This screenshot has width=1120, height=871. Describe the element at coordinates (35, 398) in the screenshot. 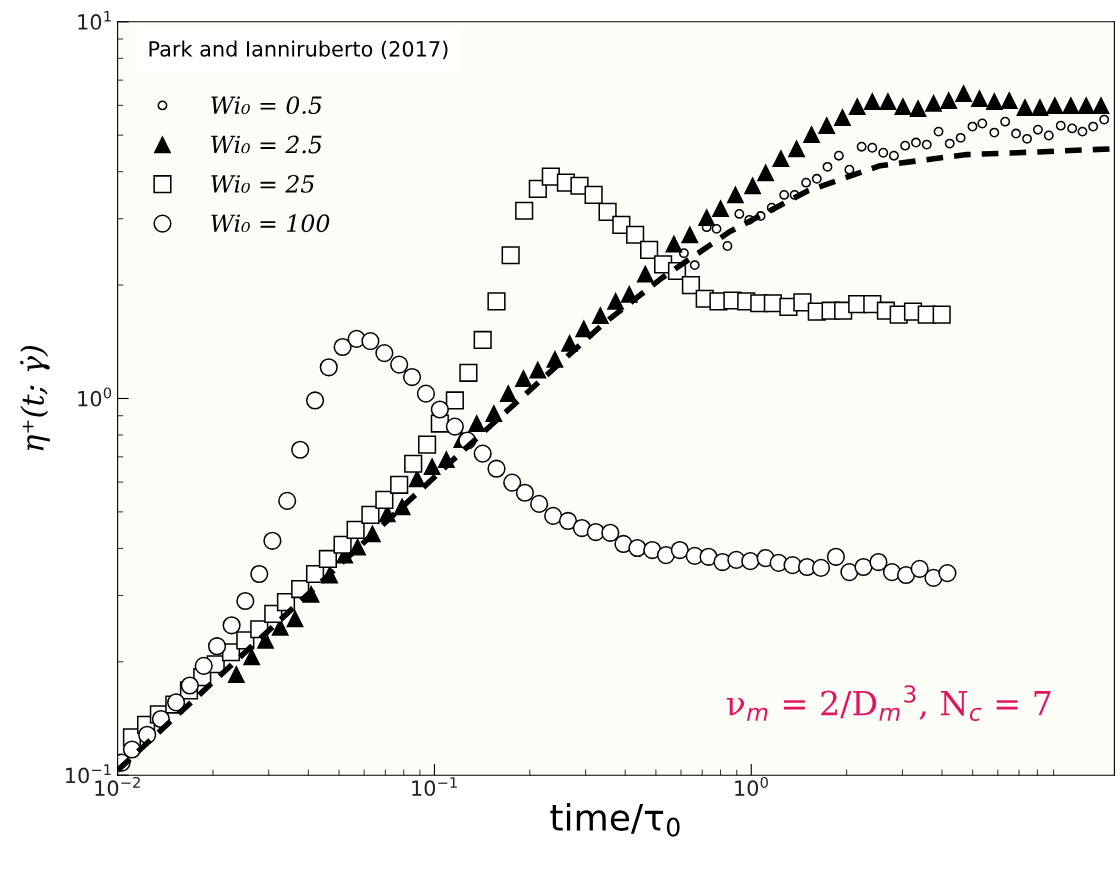

I see `y-axis-title: η⁺(t; γ̇)` at that location.